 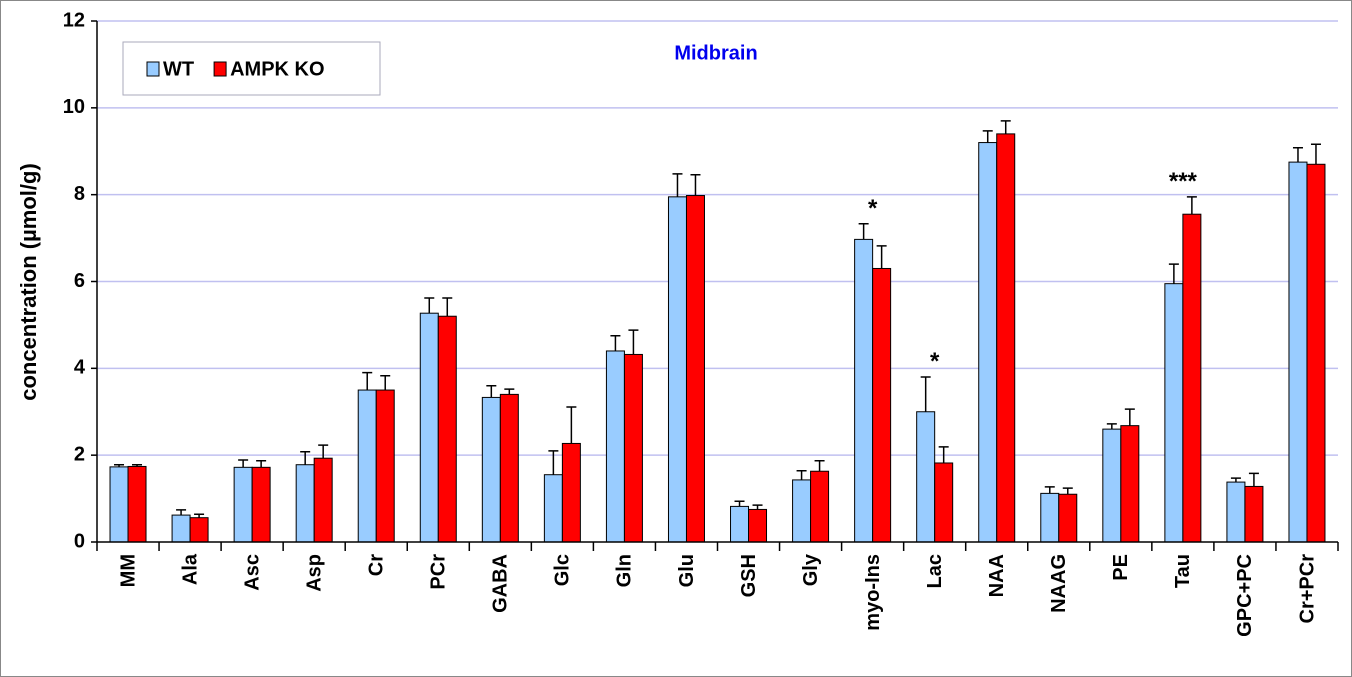 I want to click on x-tick-label: Glu, so click(x=687, y=570).